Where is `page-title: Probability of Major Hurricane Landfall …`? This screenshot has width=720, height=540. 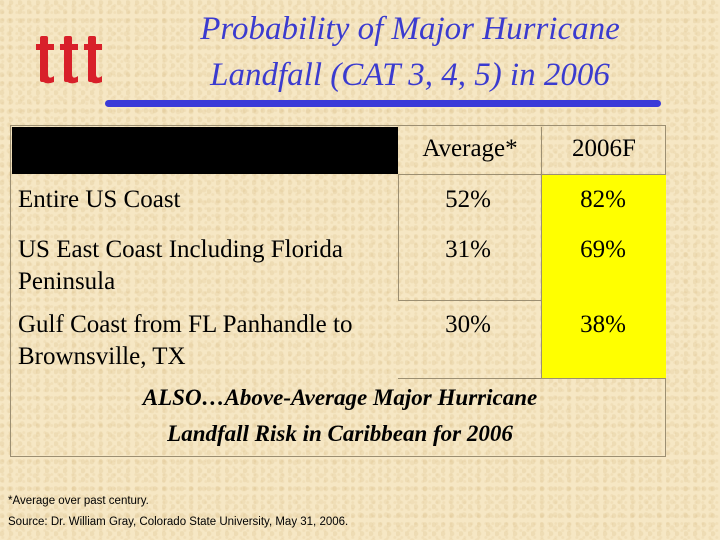 page-title: Probability of Major Hurricane Landfall … is located at coordinates (410, 52).